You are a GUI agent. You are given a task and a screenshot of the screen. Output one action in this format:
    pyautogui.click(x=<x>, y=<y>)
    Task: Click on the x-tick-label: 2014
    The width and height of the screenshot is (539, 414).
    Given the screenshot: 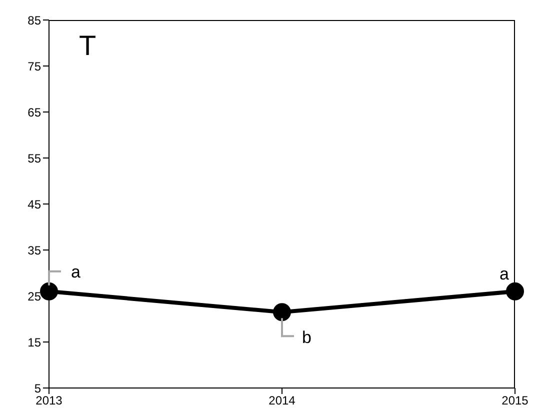 What is the action you would take?
    pyautogui.click(x=282, y=401)
    